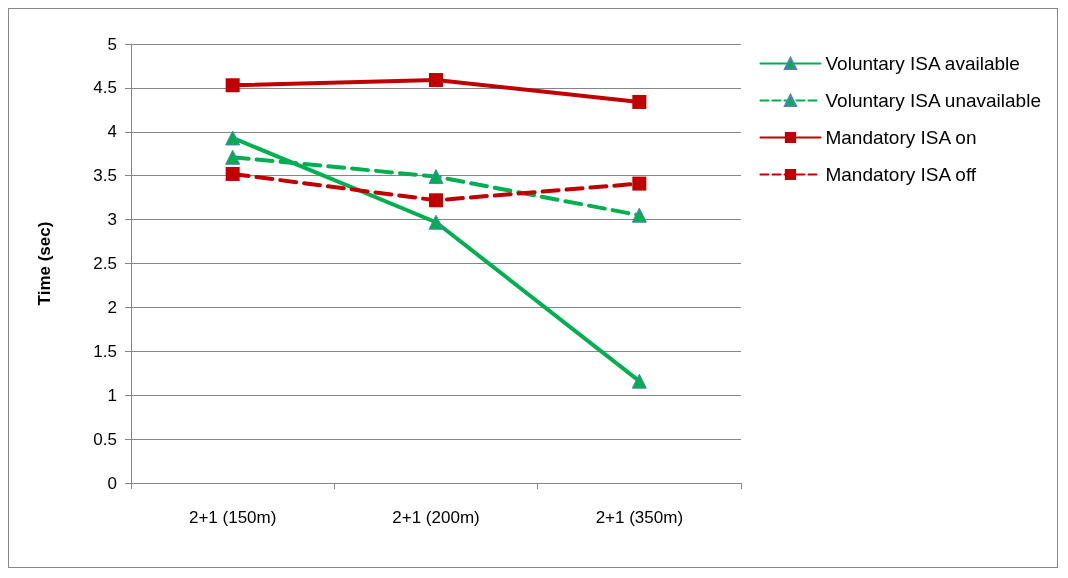  Describe the element at coordinates (112, 395) in the screenshot. I see `y-tick-label: 1` at that location.